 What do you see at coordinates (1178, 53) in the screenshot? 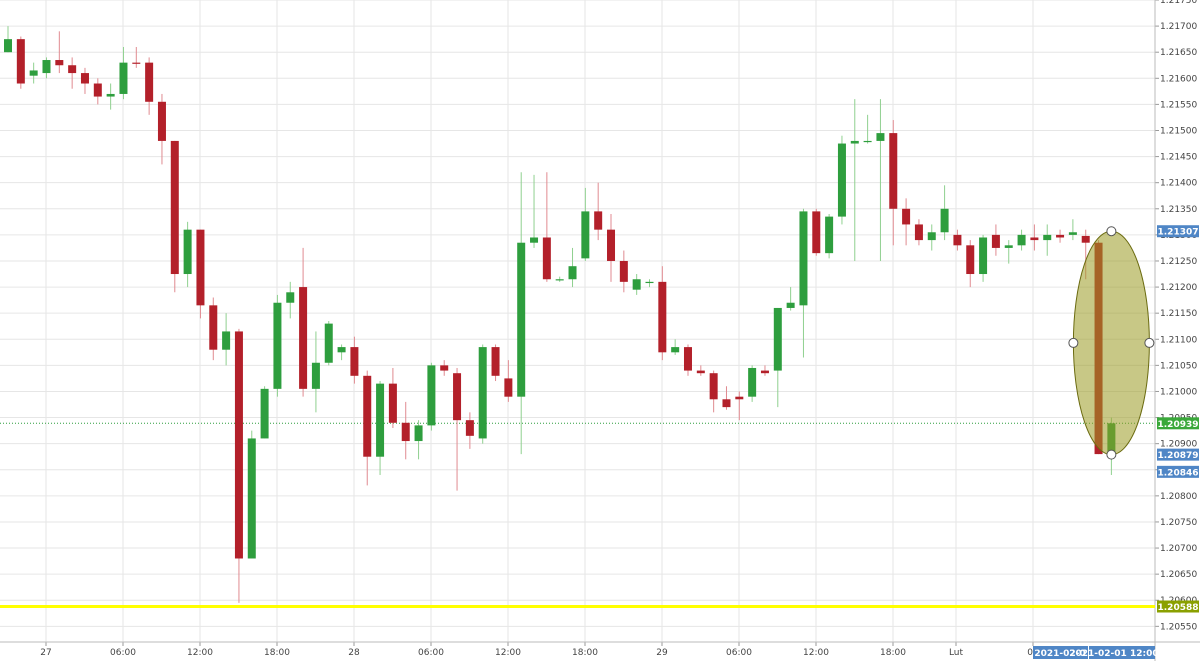
I see `y-tick-label: 1.21650` at bounding box center [1178, 53].